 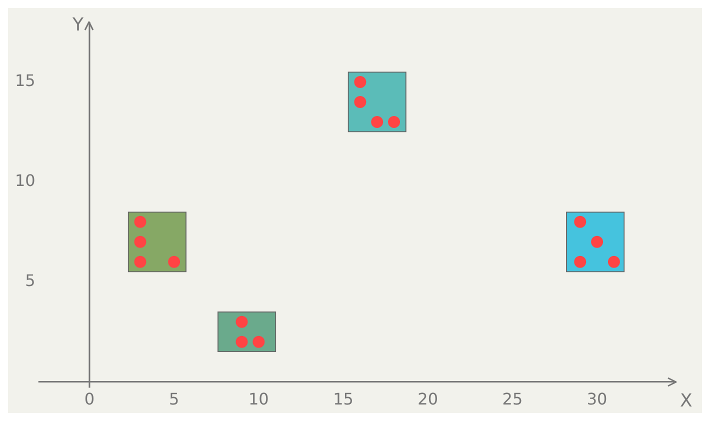 What do you see at coordinates (25, 180) in the screenshot?
I see `y-tick-label: 10` at bounding box center [25, 180].